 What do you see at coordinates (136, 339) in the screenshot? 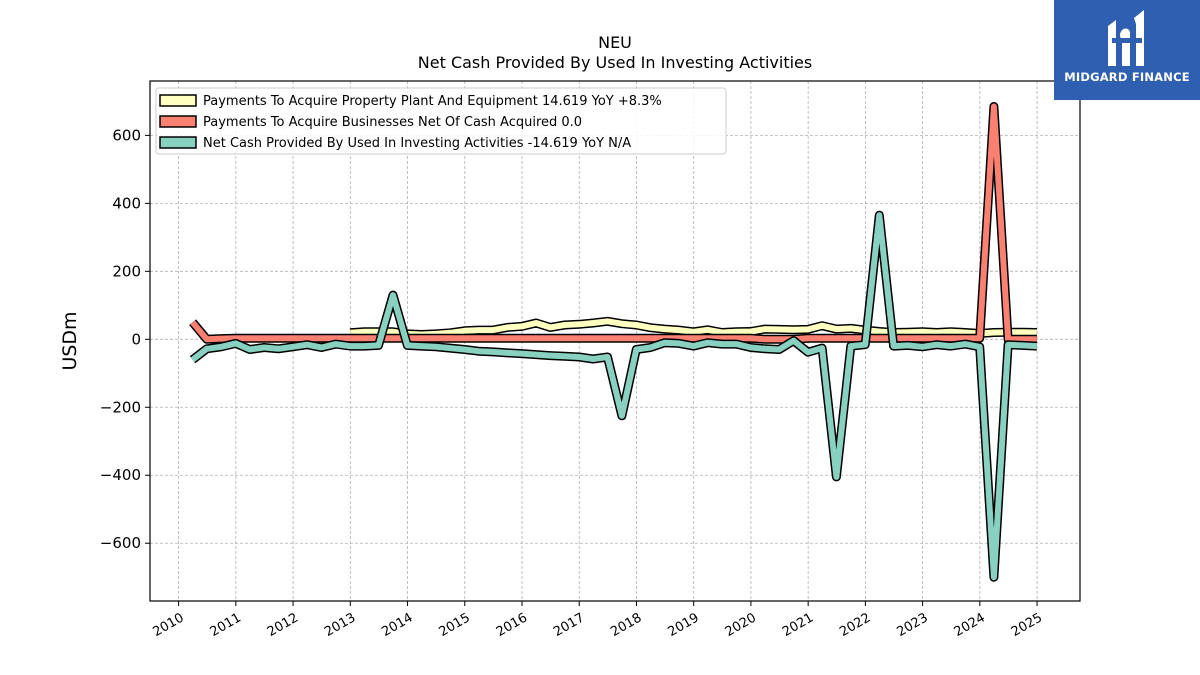
I see `y-tick-label: 0` at bounding box center [136, 339].